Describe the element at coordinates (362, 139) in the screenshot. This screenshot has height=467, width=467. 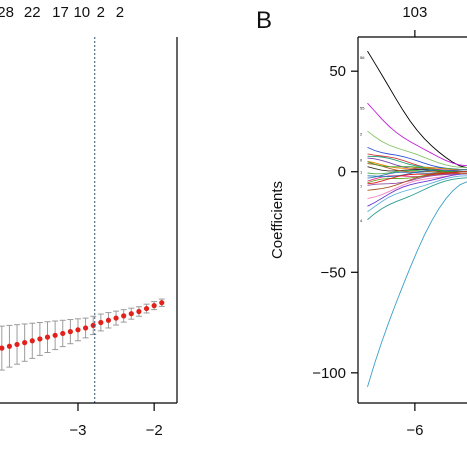
I see `b-line-labels: 56 55 2 0 1 7 4` at that location.